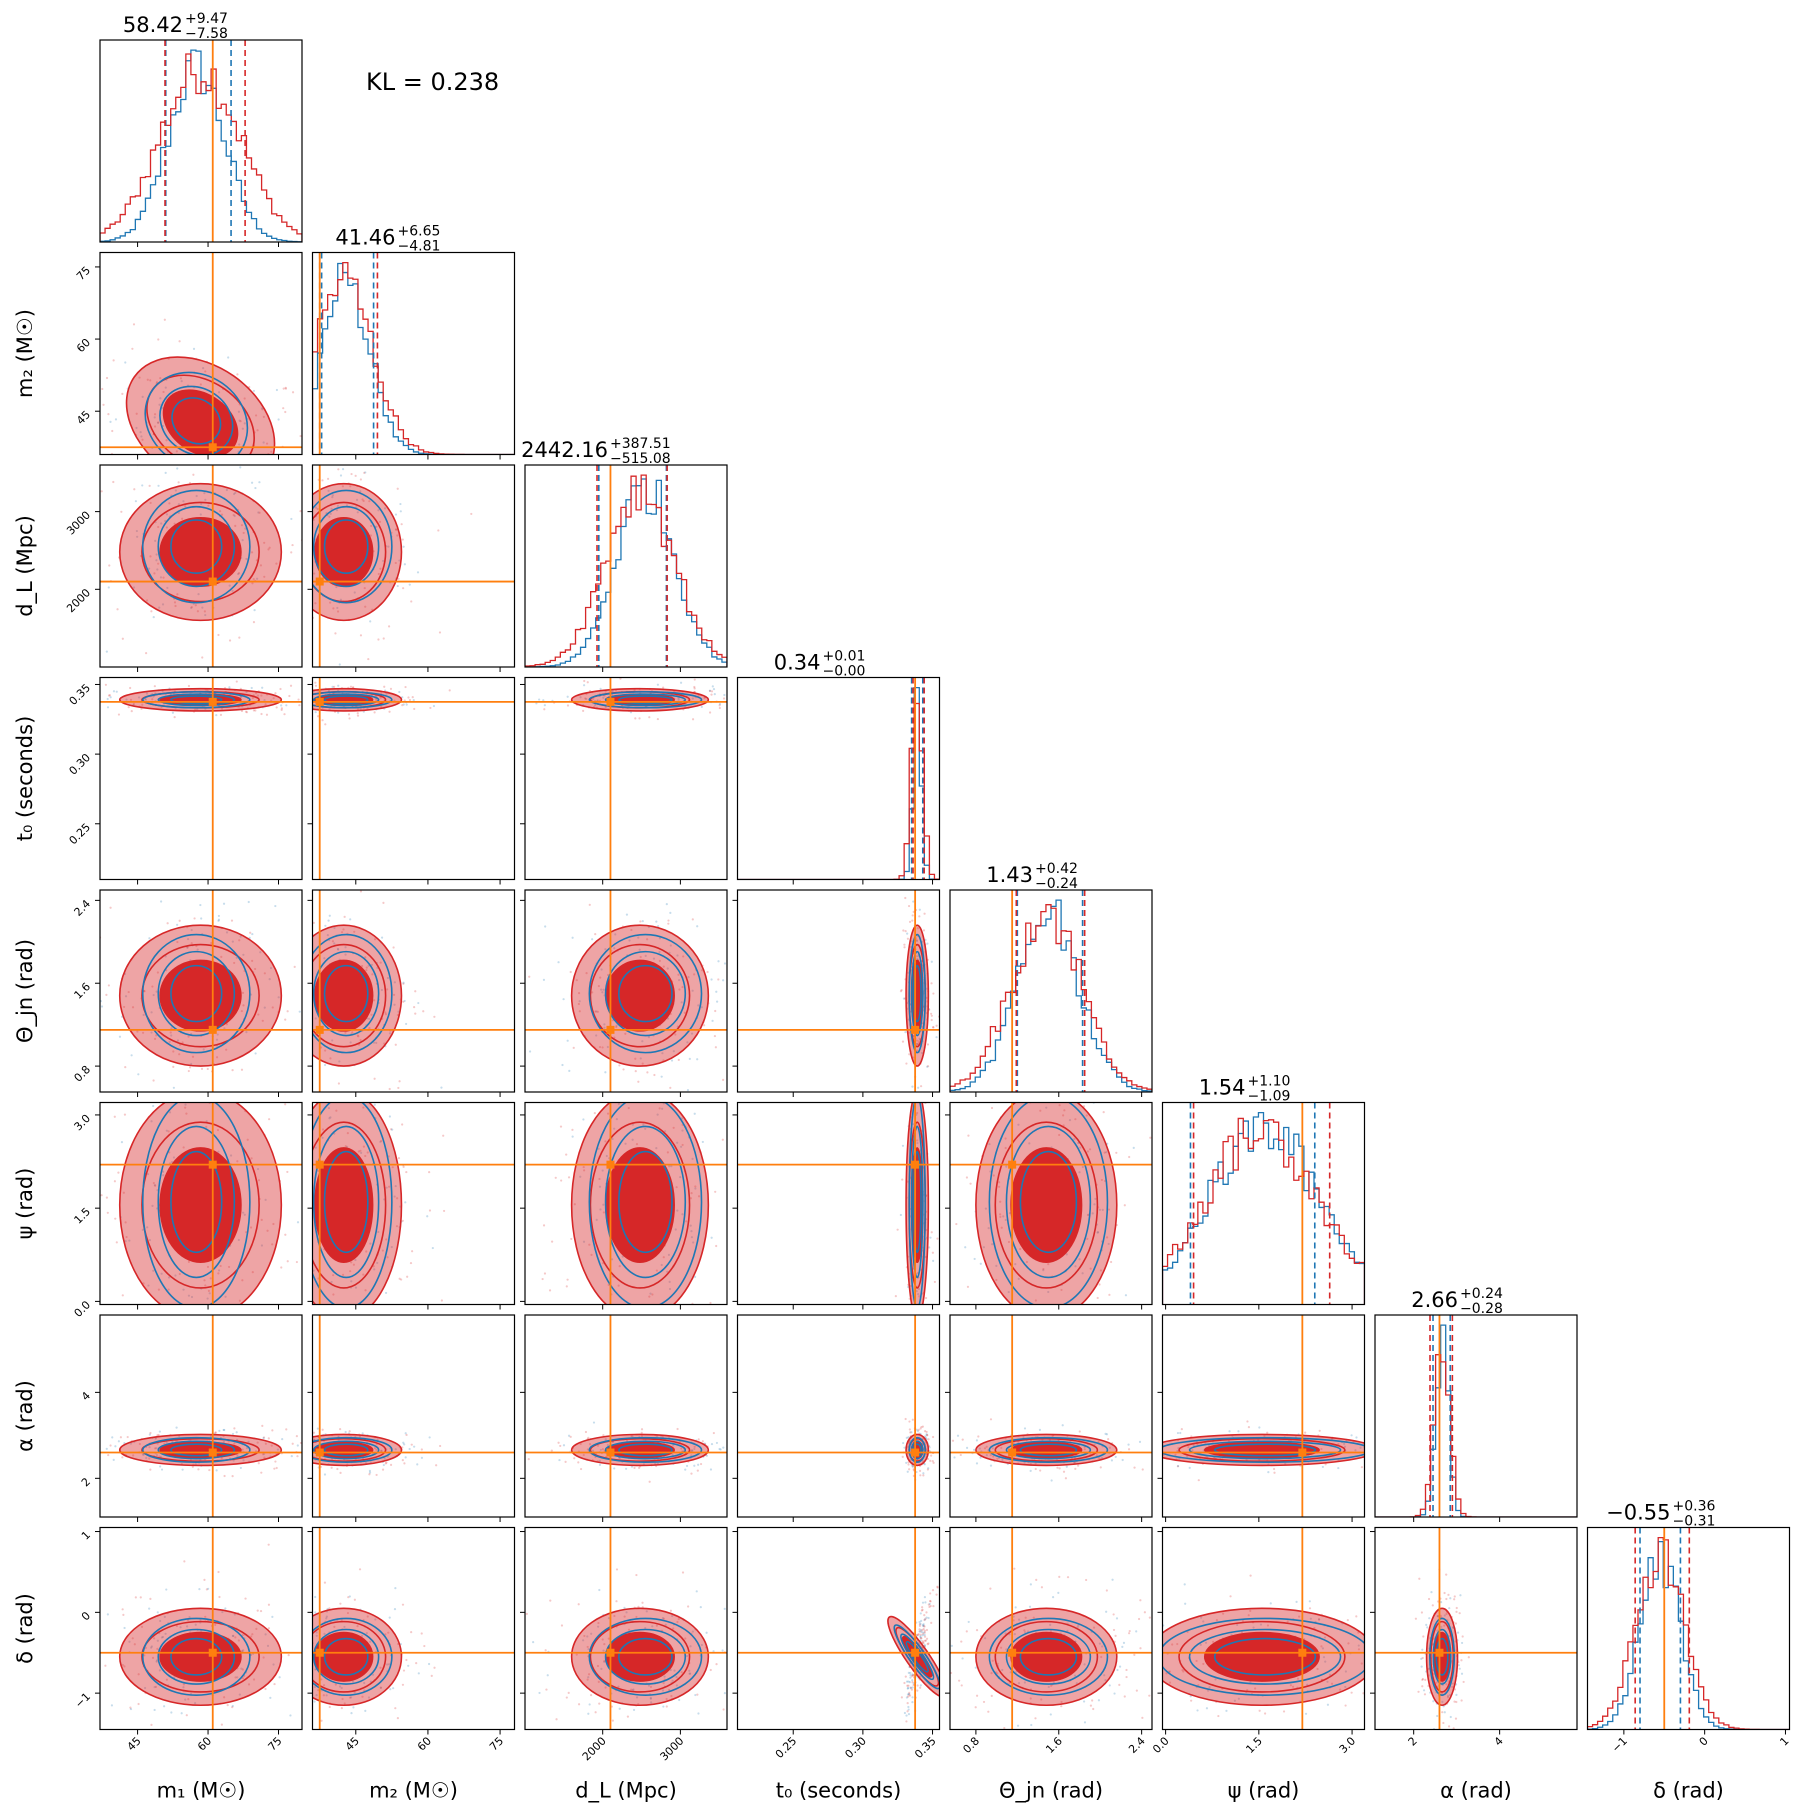  I want to click on contour-mid-blue, so click(645, 1450).